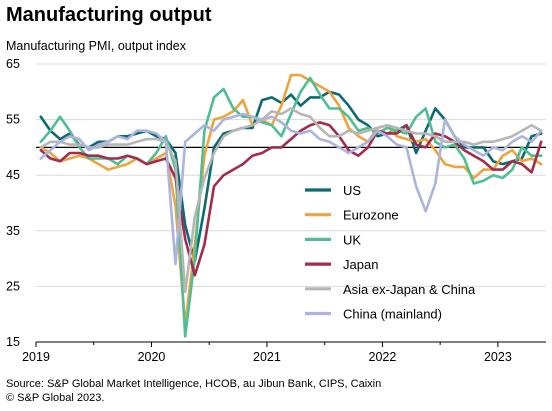 The width and height of the screenshot is (552, 411). What do you see at coordinates (392, 314) in the screenshot?
I see `legend-label: China (mainland)` at bounding box center [392, 314].